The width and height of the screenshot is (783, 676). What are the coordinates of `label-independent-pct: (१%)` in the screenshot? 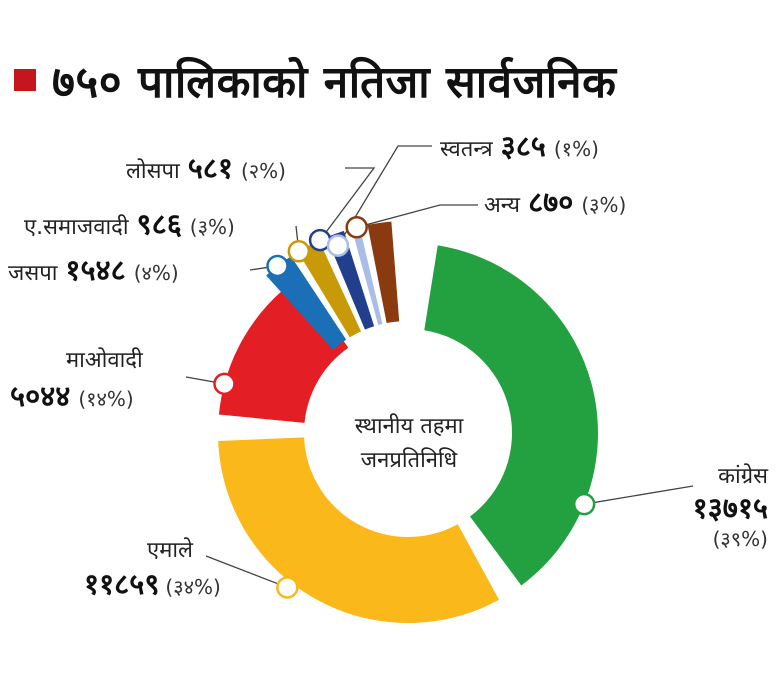 It's located at (576, 149).